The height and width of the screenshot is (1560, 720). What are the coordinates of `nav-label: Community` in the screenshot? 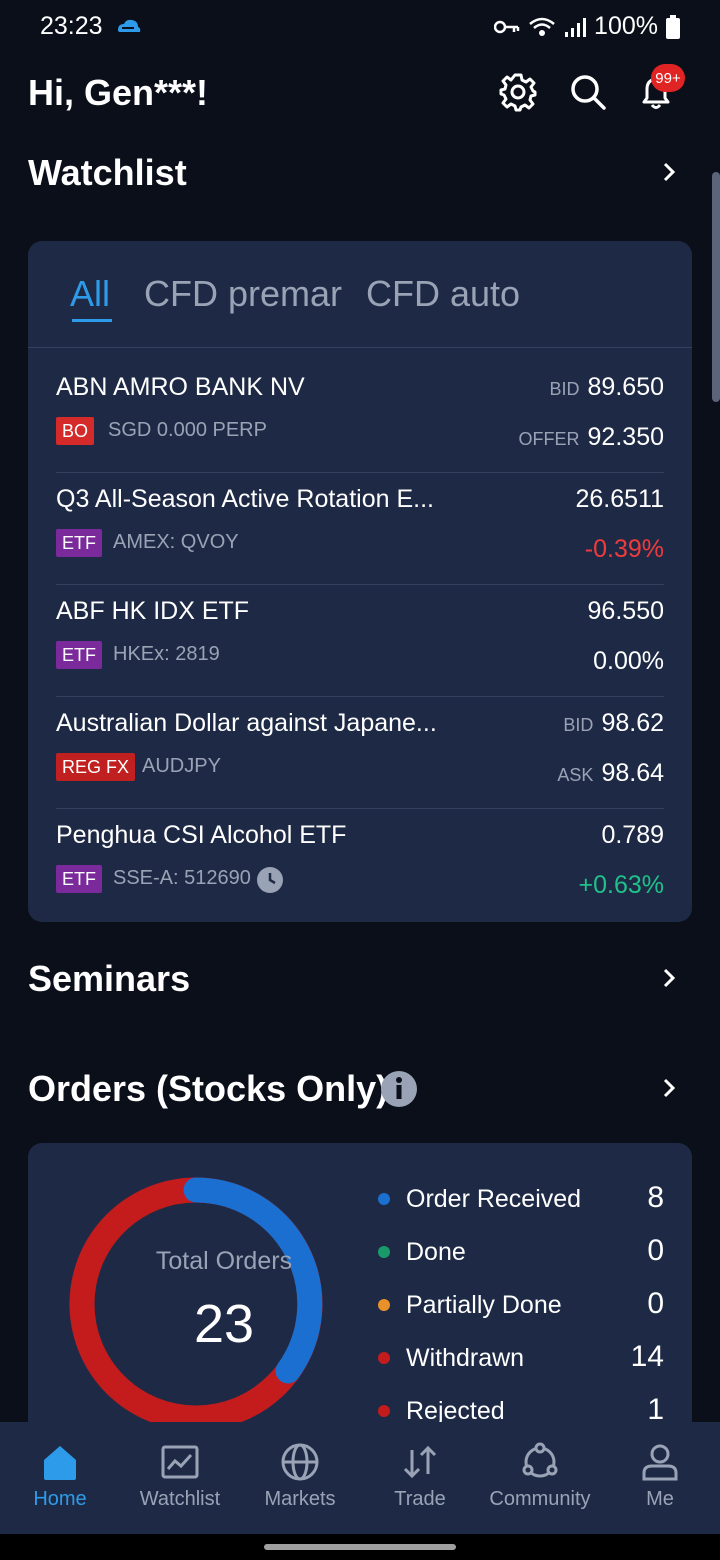 It's located at (540, 1499).